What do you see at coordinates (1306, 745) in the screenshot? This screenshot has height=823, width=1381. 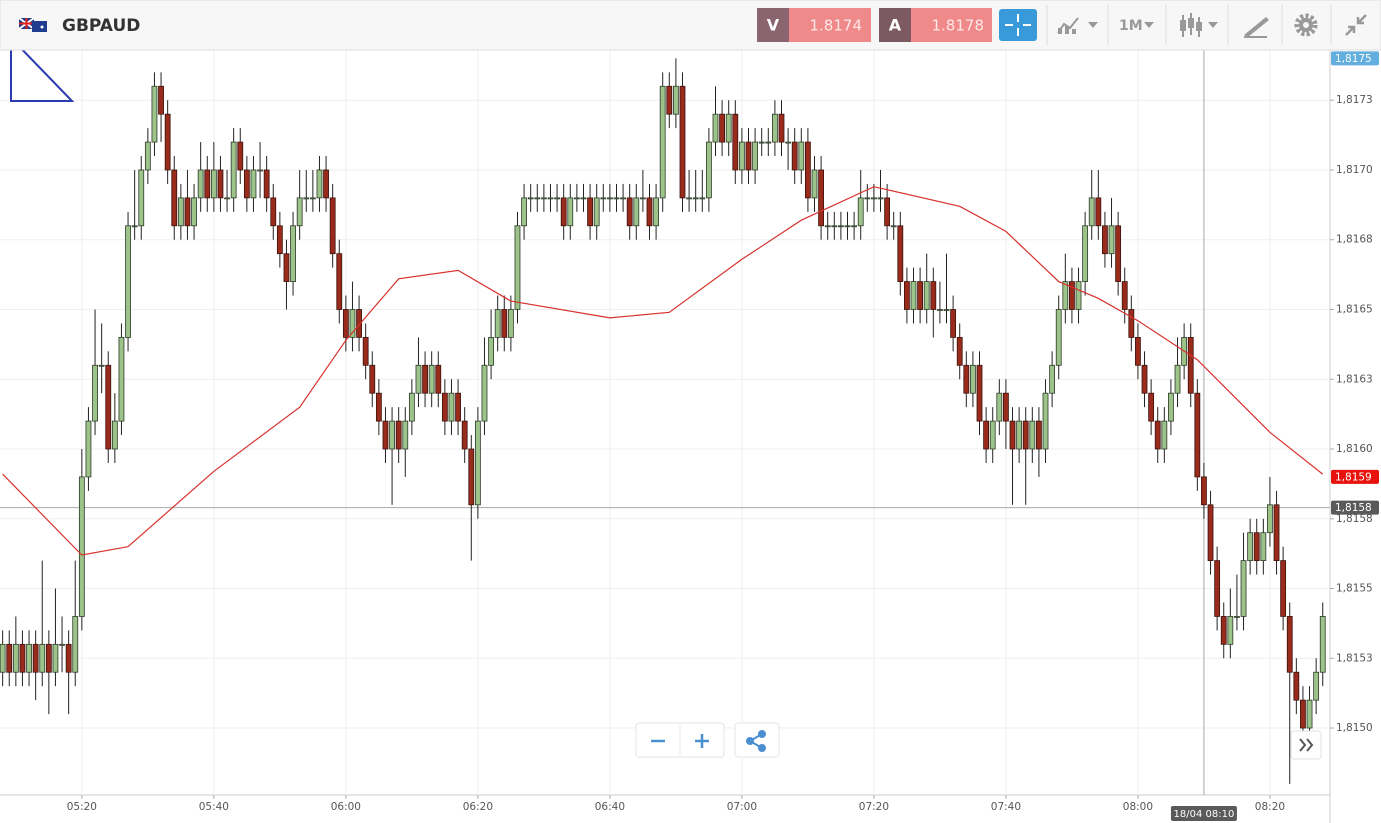 I see `scroll-right-button` at bounding box center [1306, 745].